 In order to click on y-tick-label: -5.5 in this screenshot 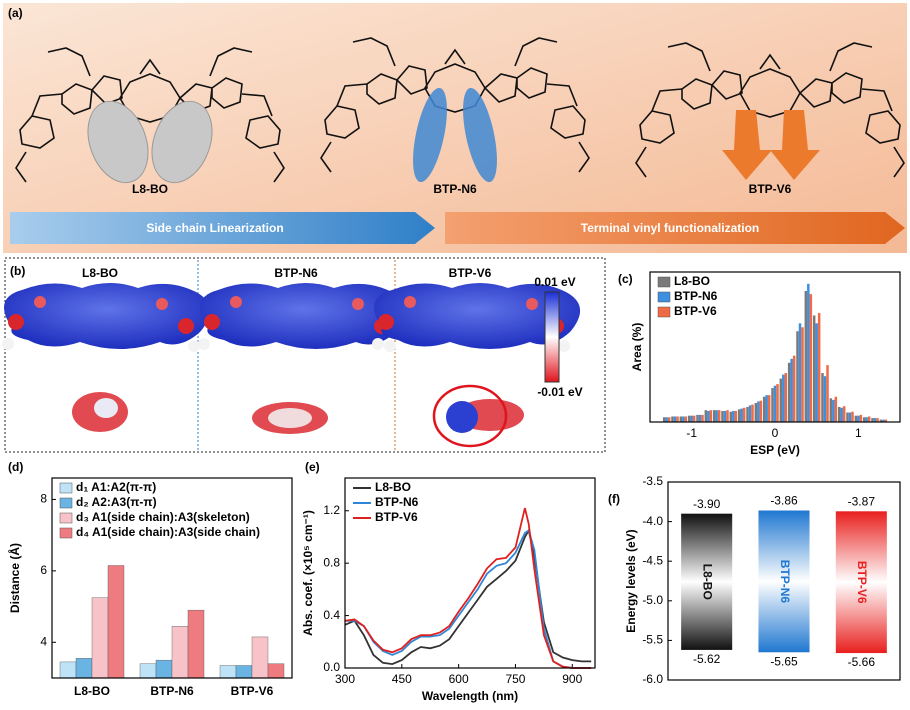, I will do `click(652, 640)`.